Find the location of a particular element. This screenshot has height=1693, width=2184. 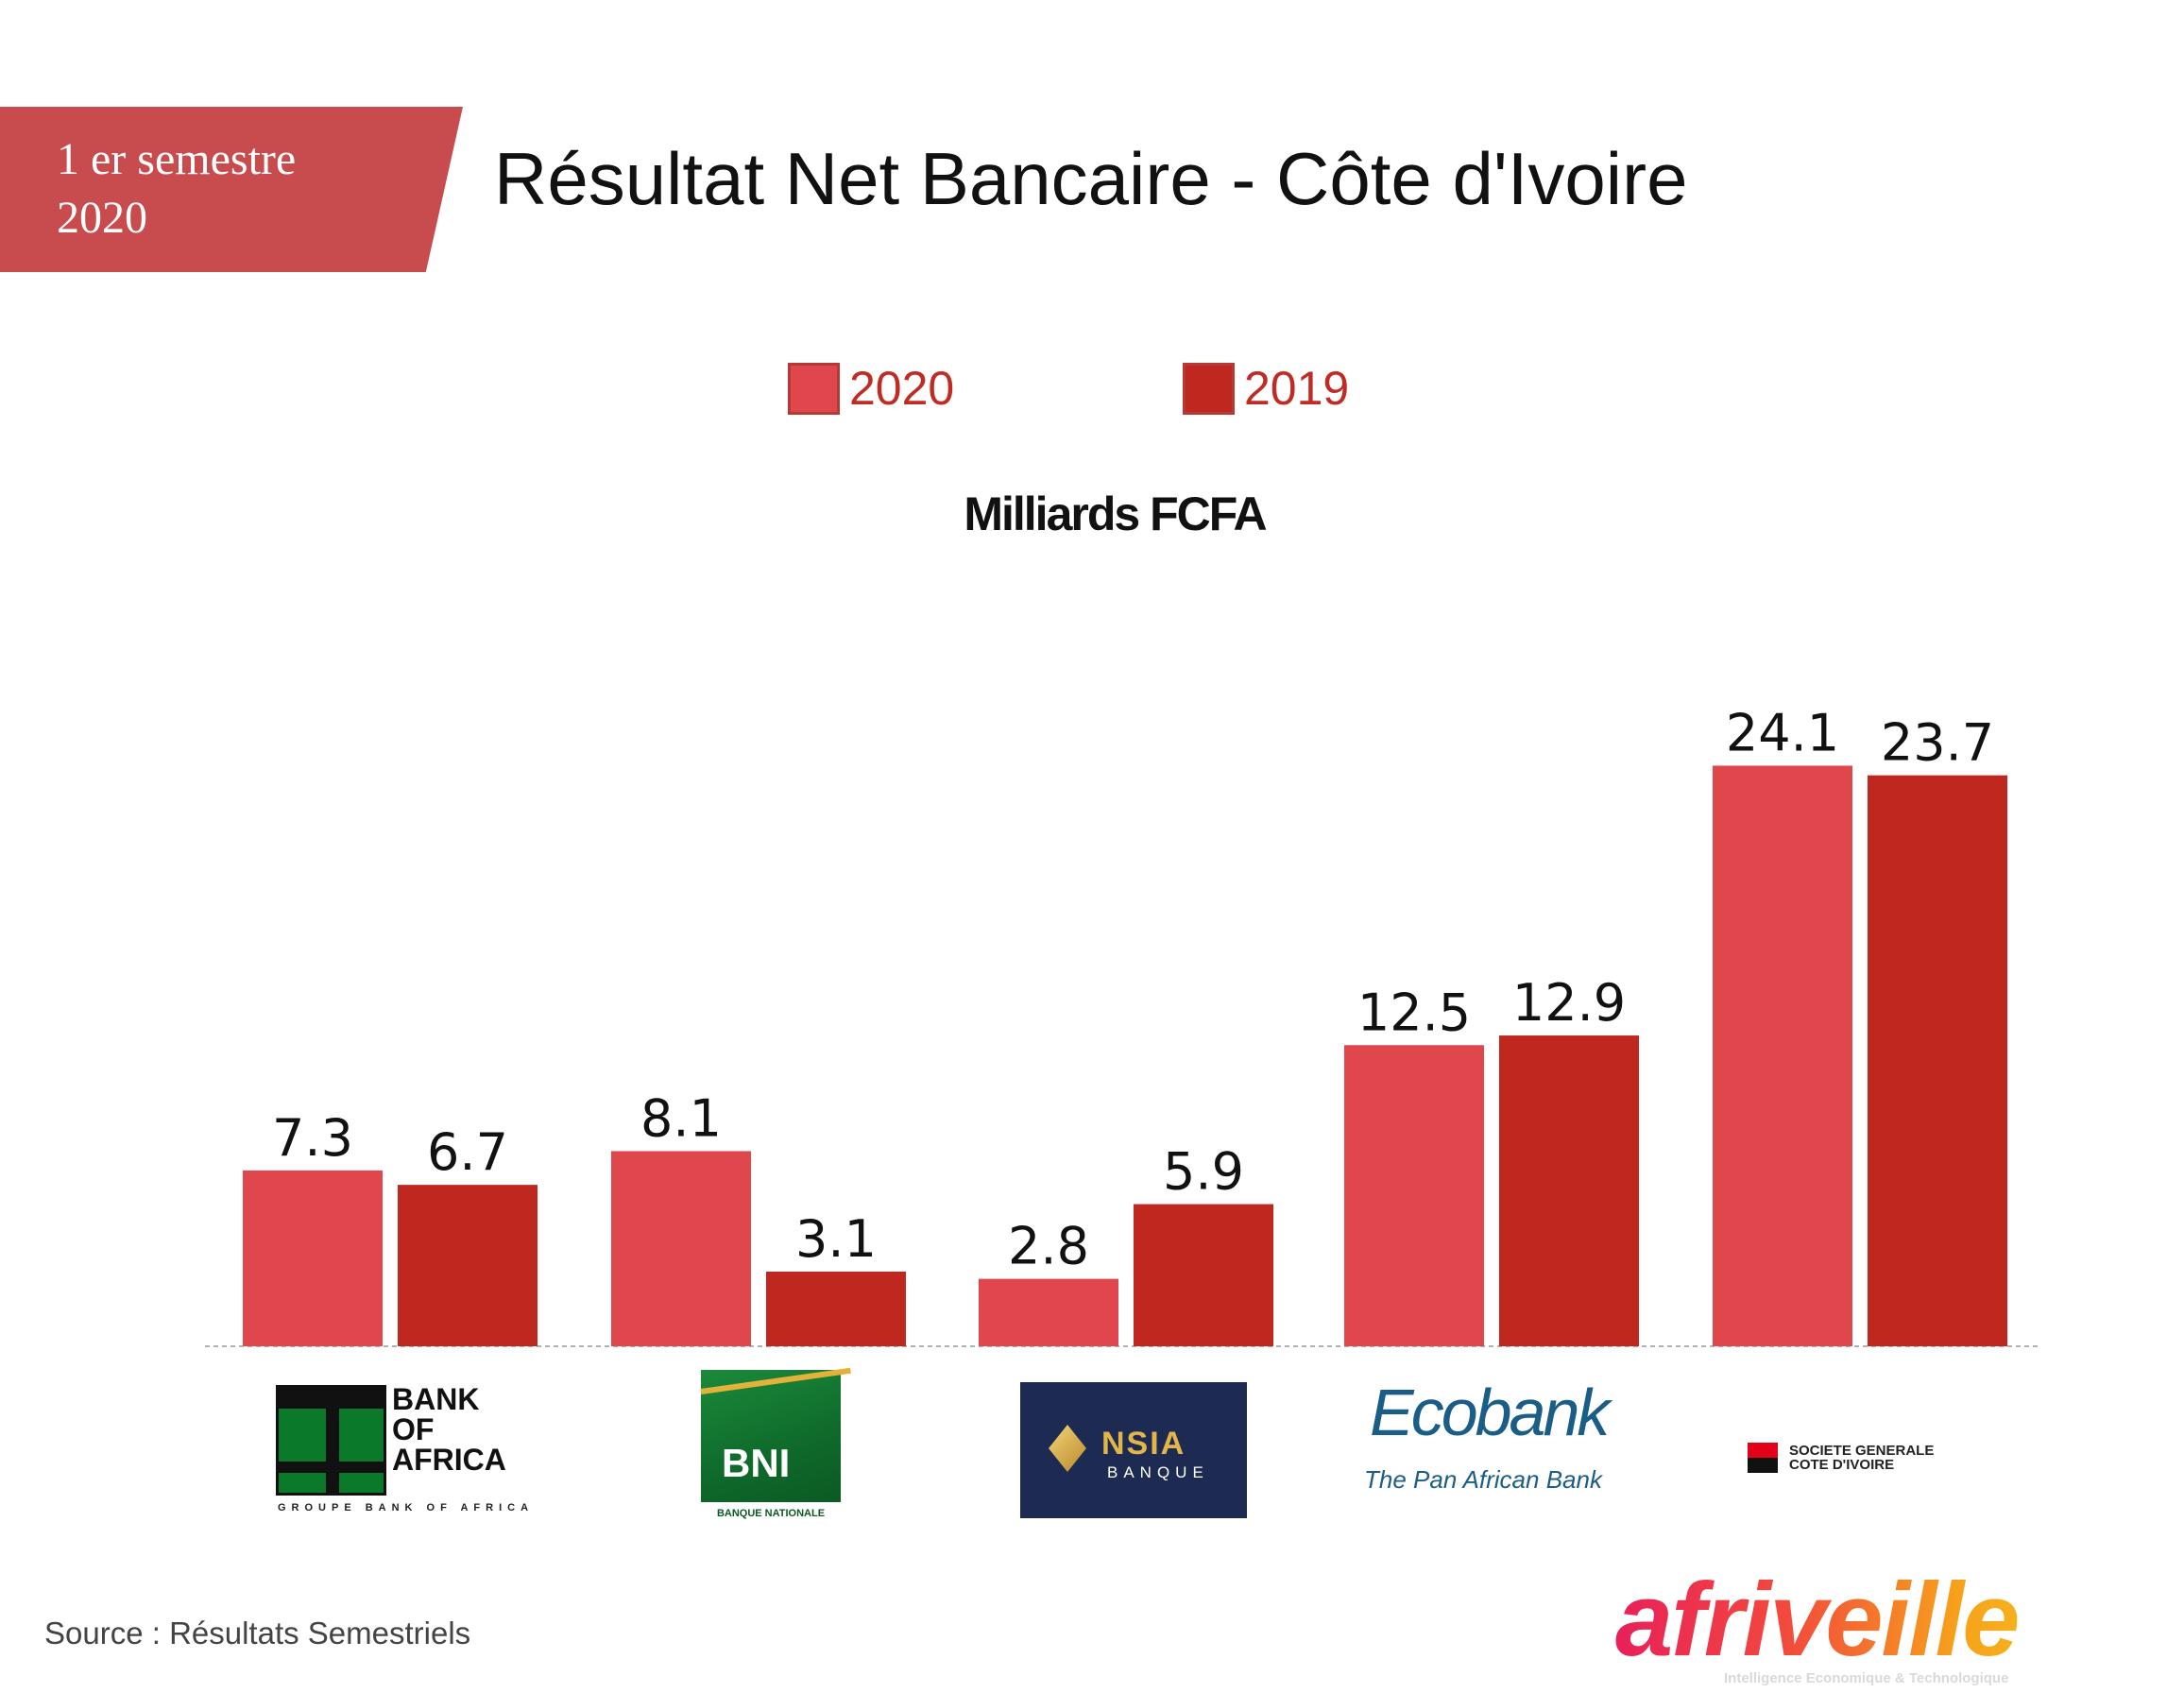

legend-label-2019: 2019 is located at coordinates (1297, 388).